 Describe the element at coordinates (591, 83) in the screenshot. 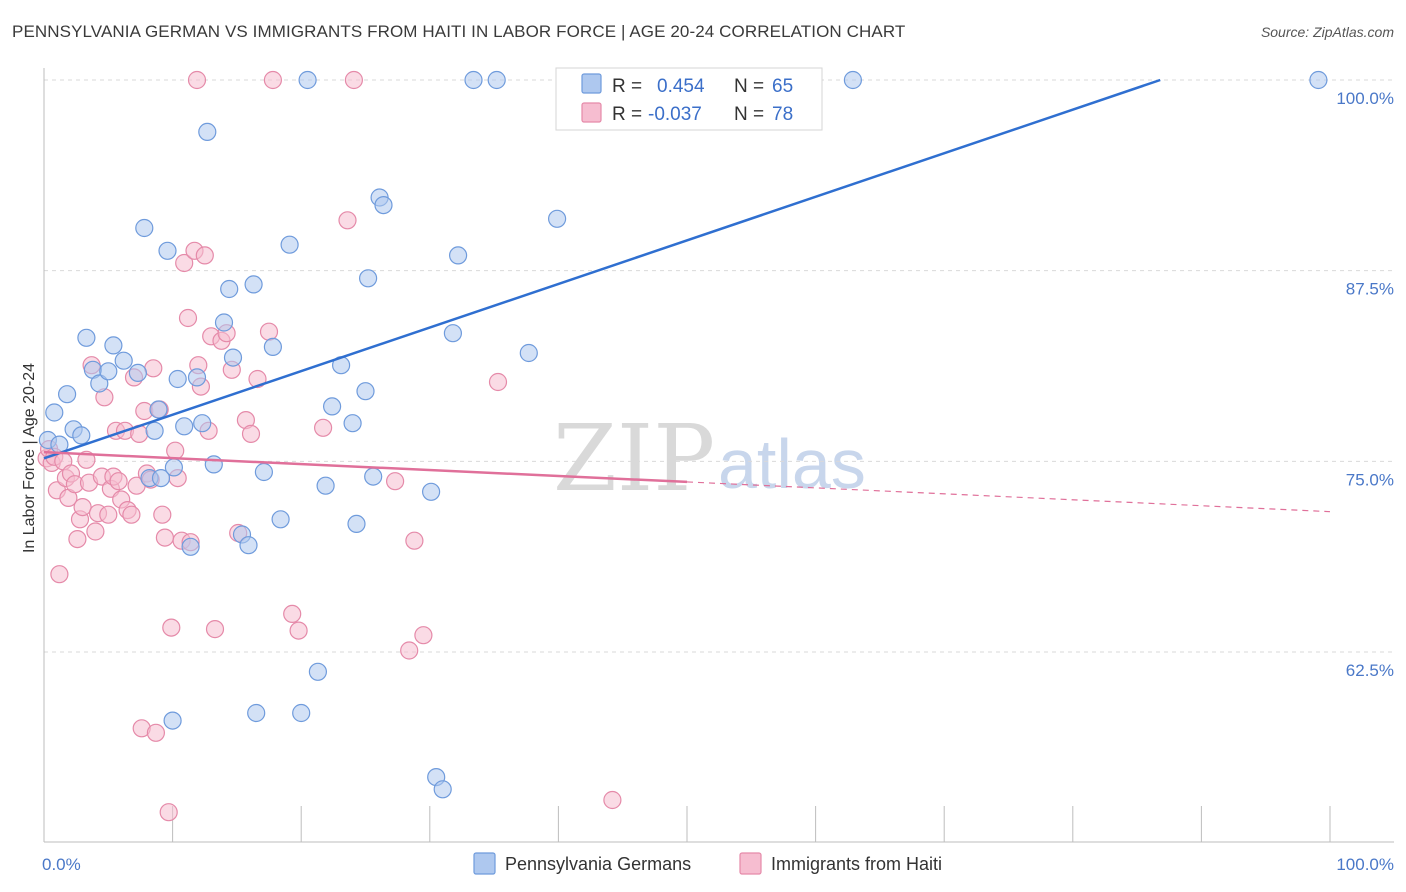

I see `legend-swatch-blue` at that location.